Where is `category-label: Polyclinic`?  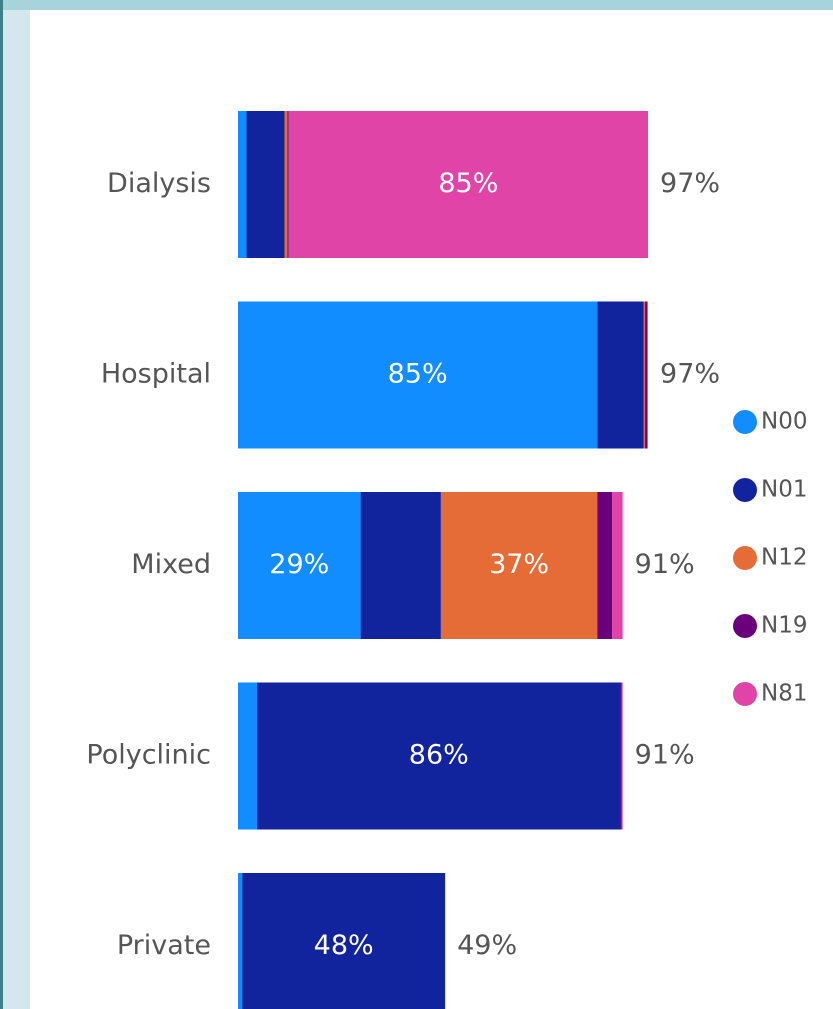
category-label: Polyclinic is located at coordinates (148, 755).